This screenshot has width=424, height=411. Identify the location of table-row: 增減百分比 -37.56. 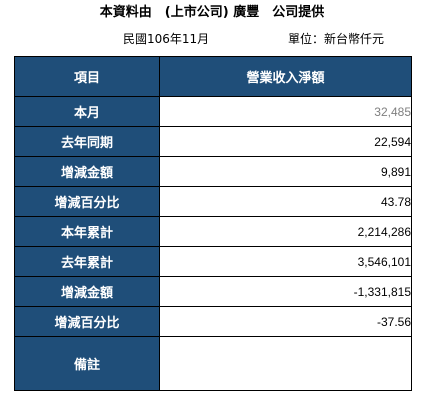
(213, 321).